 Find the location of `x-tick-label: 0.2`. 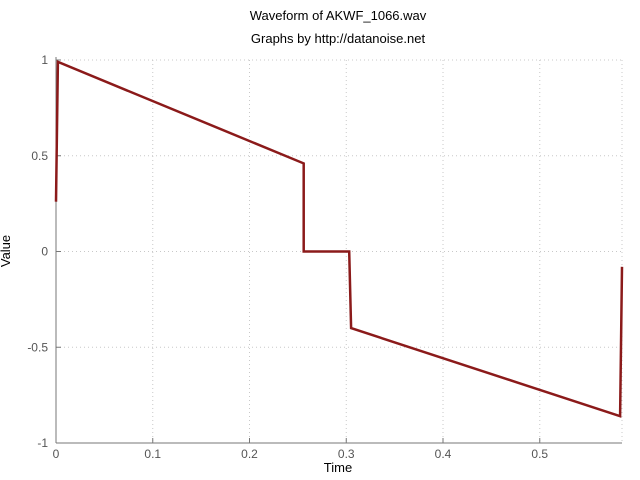

x-tick-label: 0.2 is located at coordinates (249, 454).